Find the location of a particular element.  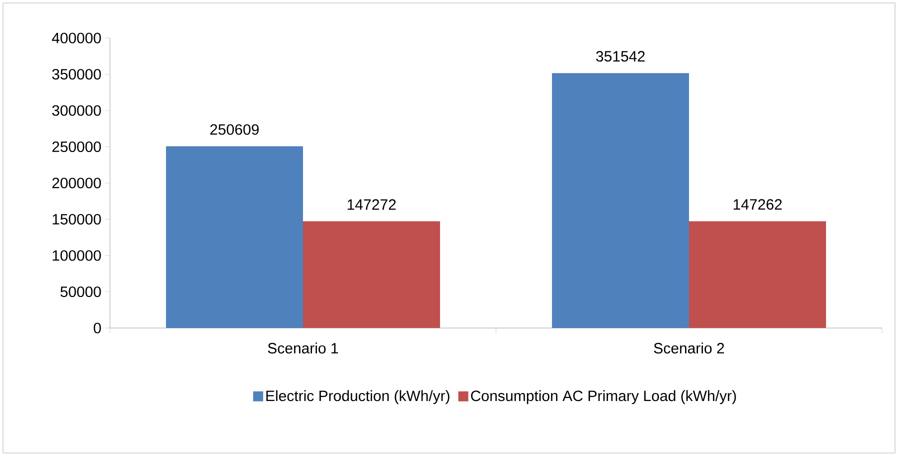

data-label: 351542 is located at coordinates (620, 56).